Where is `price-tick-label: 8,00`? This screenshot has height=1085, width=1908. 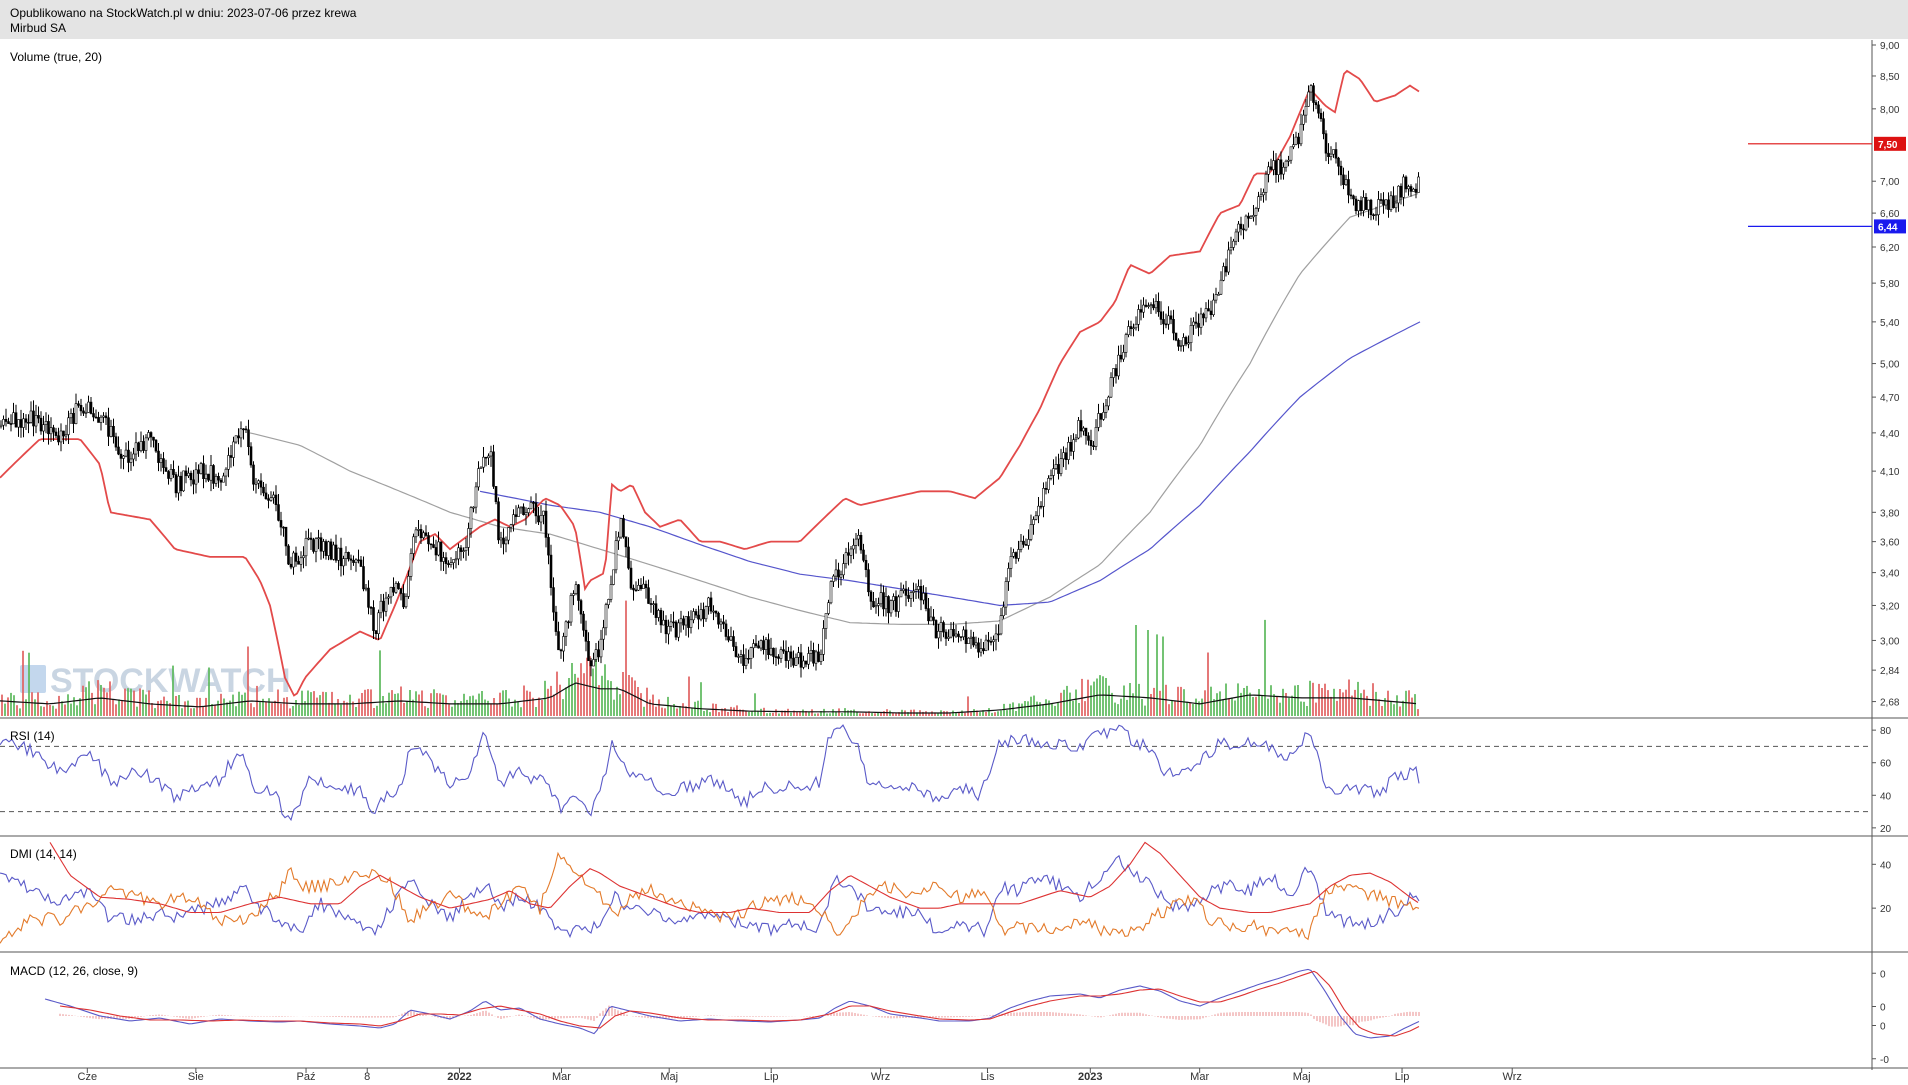
price-tick-label: 8,00 is located at coordinates (1890, 110).